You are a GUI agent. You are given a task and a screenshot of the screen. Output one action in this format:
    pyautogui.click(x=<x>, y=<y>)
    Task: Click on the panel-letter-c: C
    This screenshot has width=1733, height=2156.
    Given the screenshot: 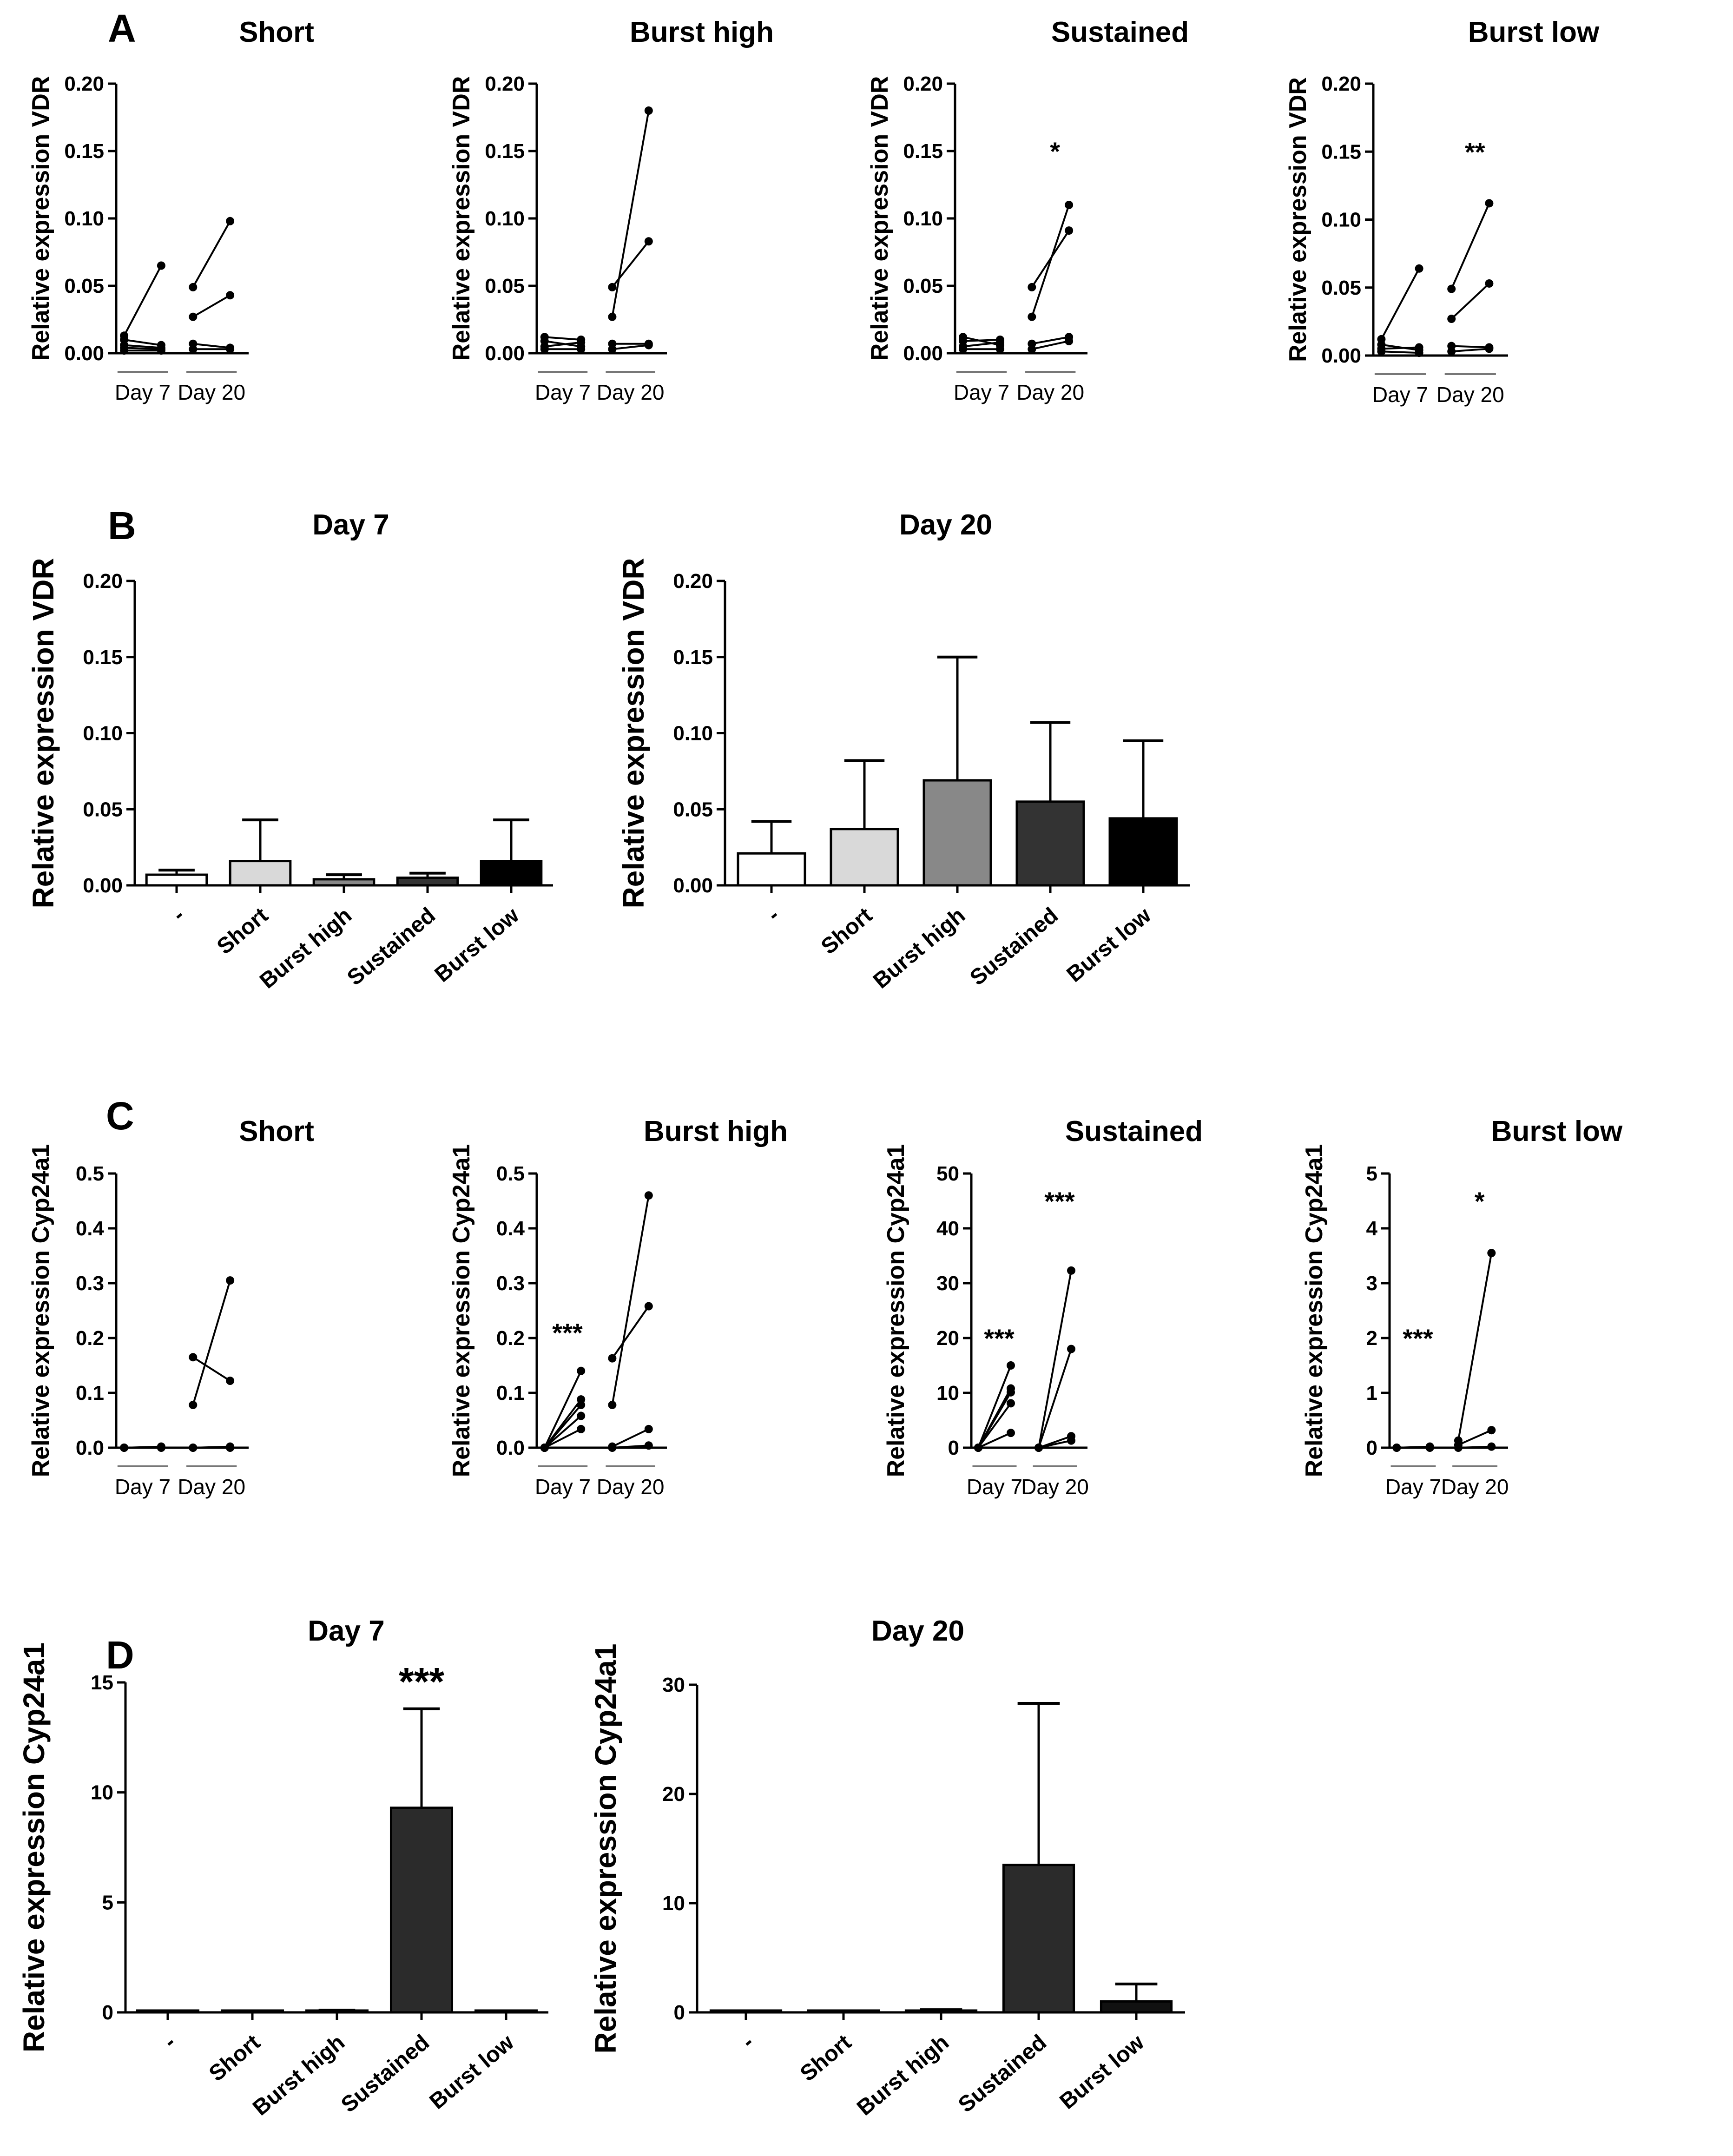 What is the action you would take?
    pyautogui.click(x=120, y=1116)
    